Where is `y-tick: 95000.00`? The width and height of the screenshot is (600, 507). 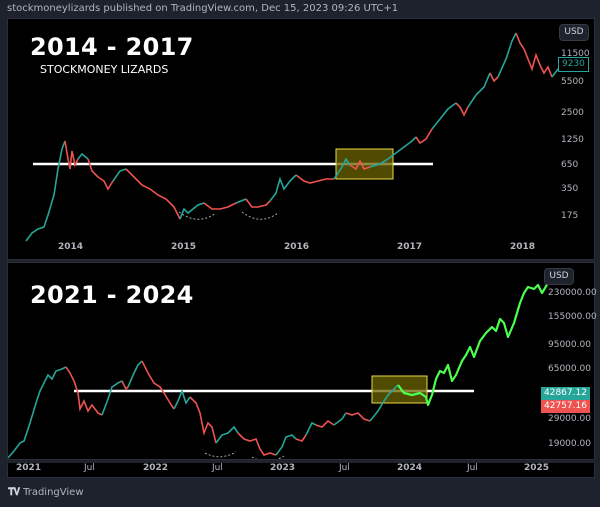
y-tick: 95000.00 is located at coordinates (569, 345).